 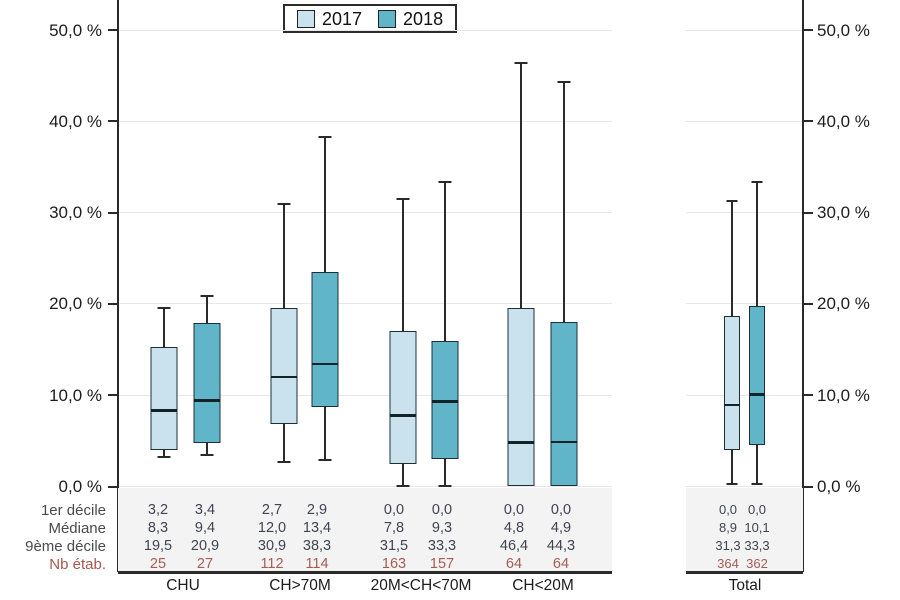 What do you see at coordinates (207, 400) in the screenshot?
I see `median-line-chu-2018` at bounding box center [207, 400].